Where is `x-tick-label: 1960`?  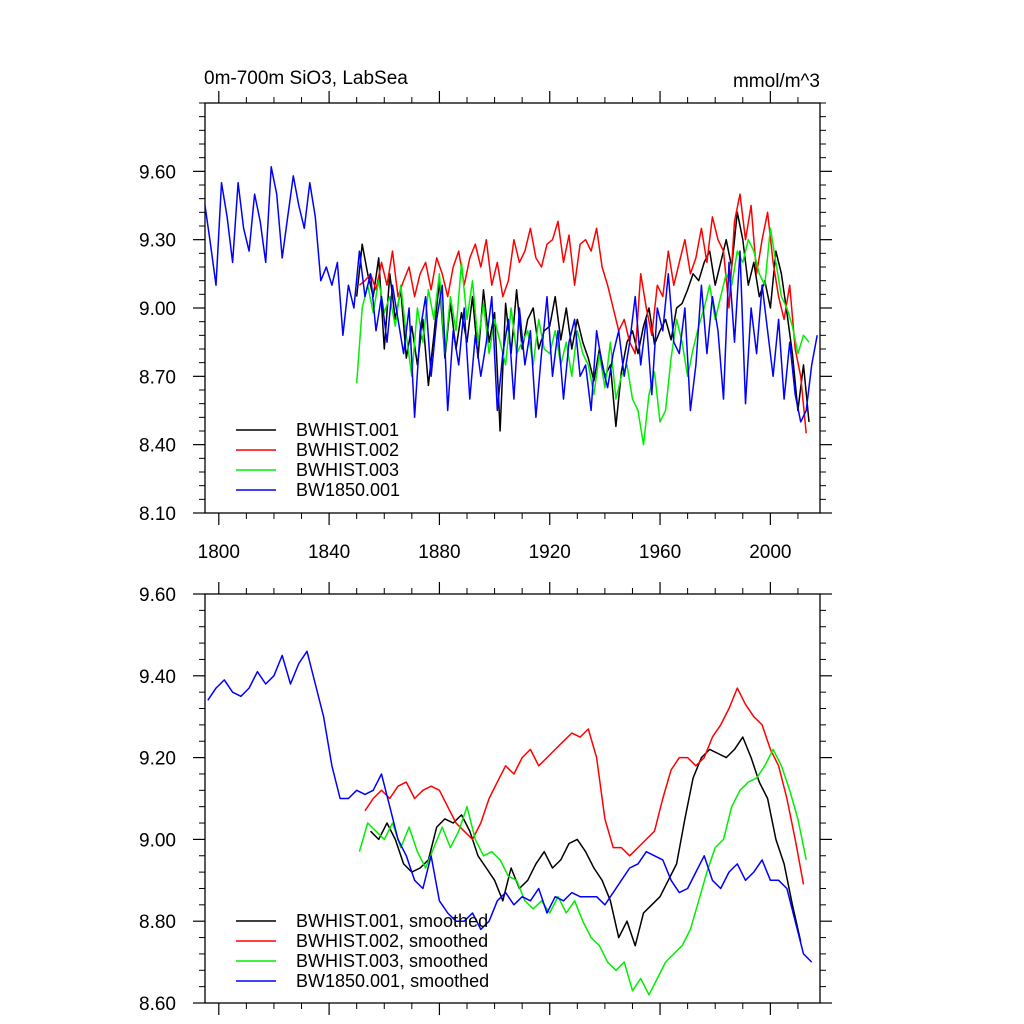 x-tick-label: 1960 is located at coordinates (660, 552).